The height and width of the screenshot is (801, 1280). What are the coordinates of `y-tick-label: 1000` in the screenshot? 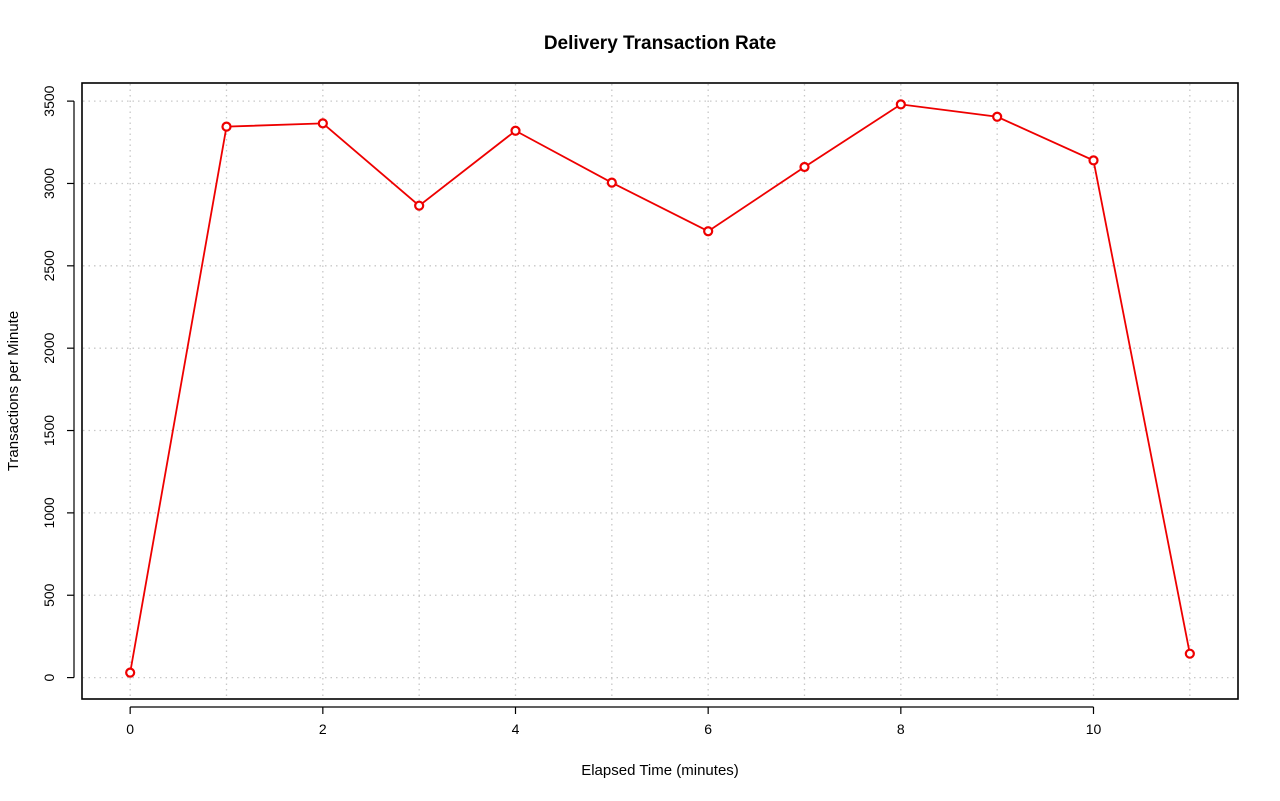 It's located at (49, 512).